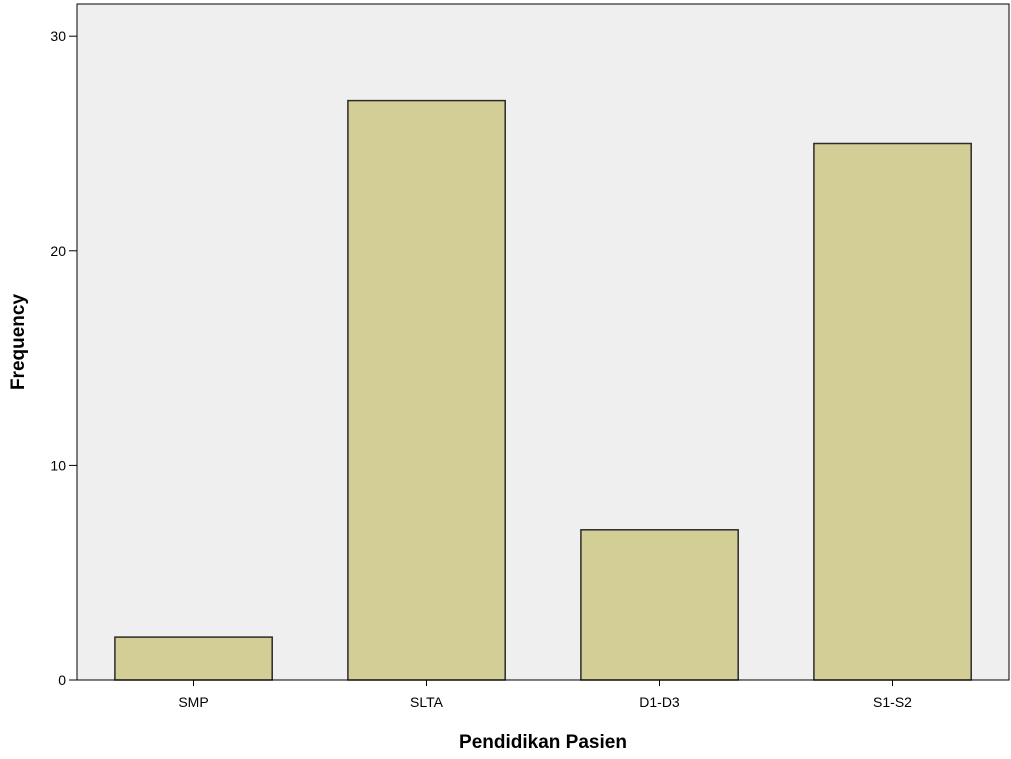 The height and width of the screenshot is (759, 1011). What do you see at coordinates (427, 702) in the screenshot?
I see `x-tick-label: SLTA` at bounding box center [427, 702].